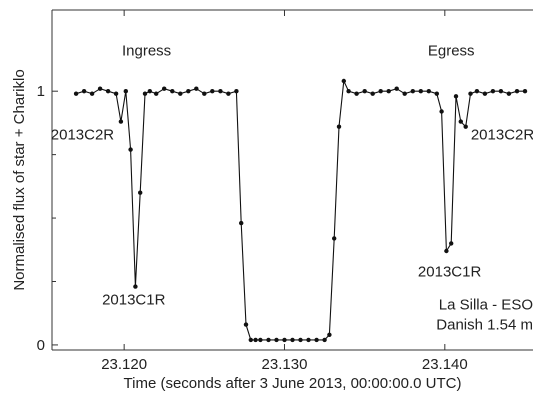 The image size is (533, 396). I want to click on y-axis-title: Normalised flux of star + Chariklo, so click(19, 179).